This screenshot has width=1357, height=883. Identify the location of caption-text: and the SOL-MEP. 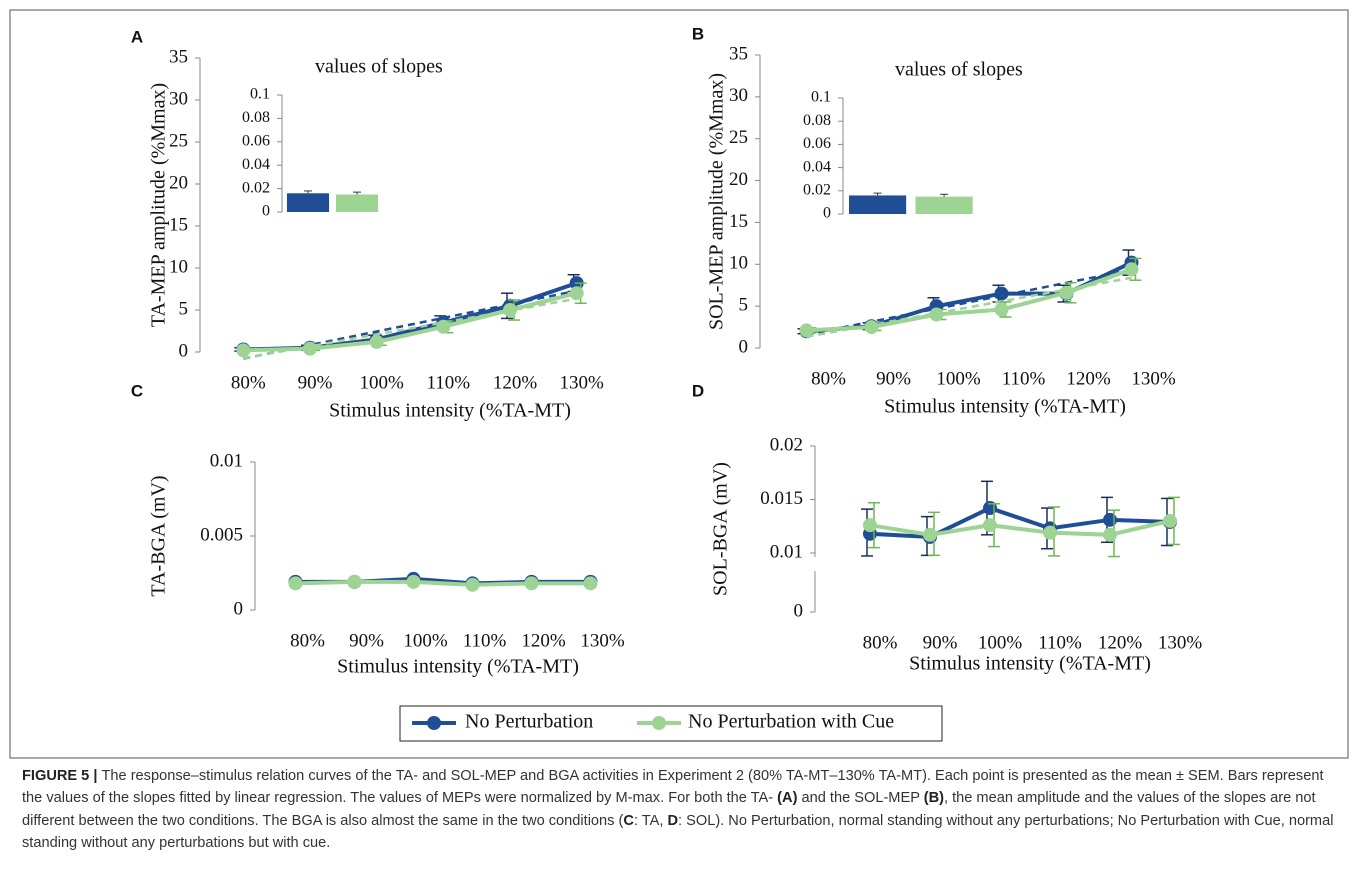
(860, 798).